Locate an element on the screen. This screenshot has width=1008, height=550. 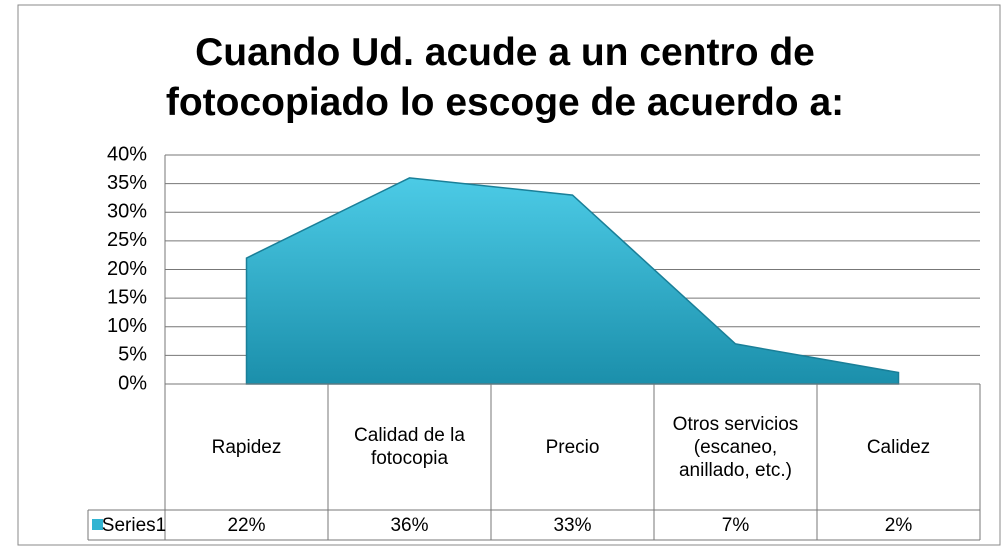
y-tick-label: 40% is located at coordinates (127, 154).